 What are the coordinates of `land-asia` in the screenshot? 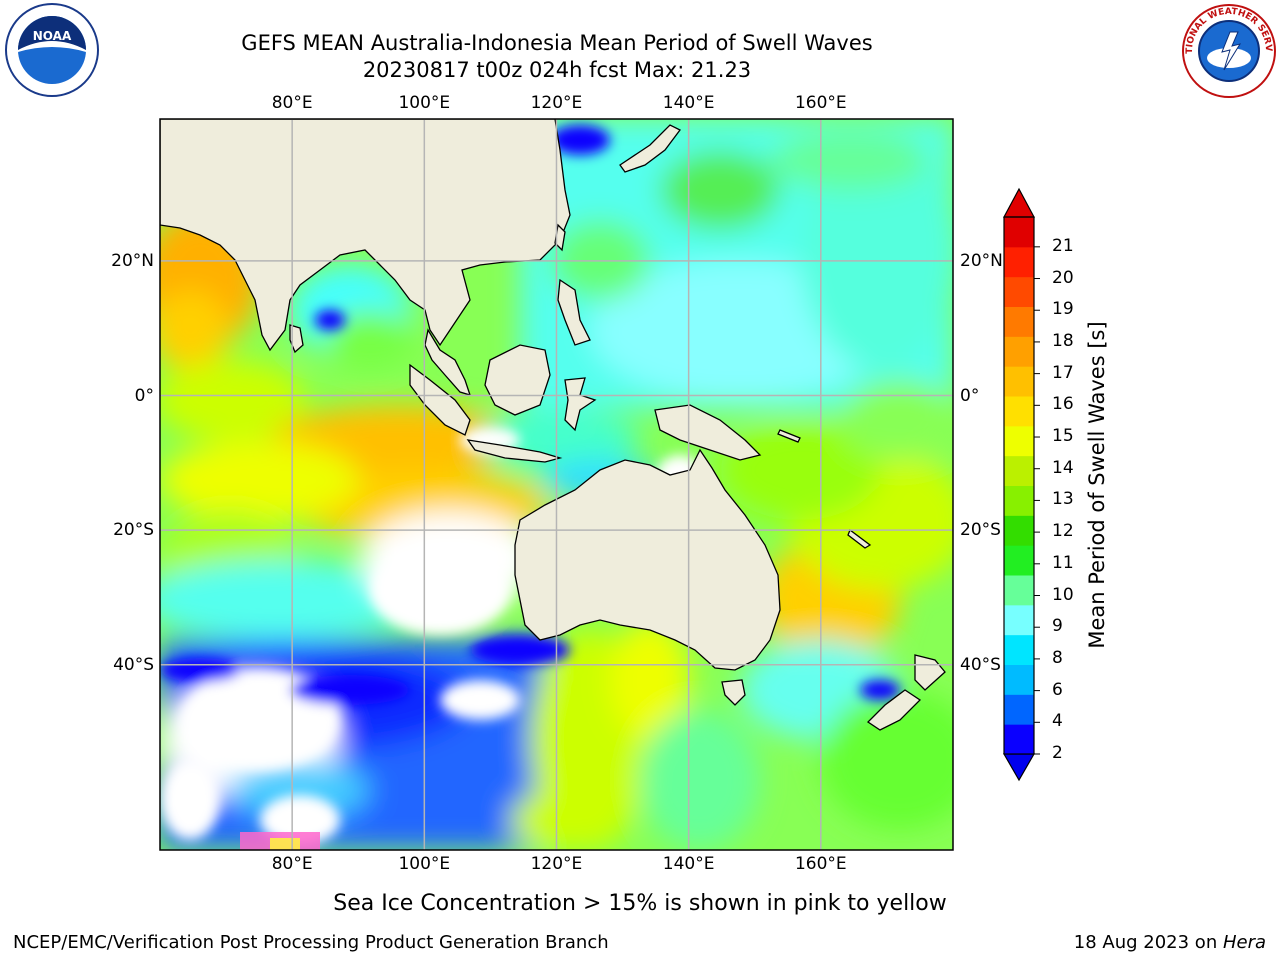 It's located at (365, 235).